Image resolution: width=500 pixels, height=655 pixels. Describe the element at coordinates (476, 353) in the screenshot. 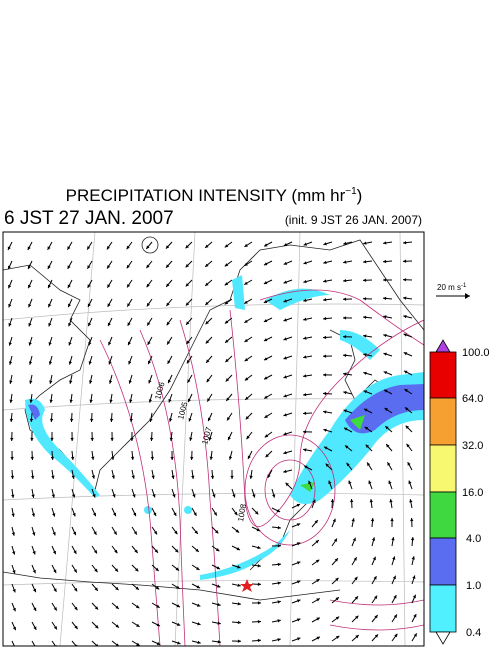

I see `colorbar-label: 100.0` at that location.